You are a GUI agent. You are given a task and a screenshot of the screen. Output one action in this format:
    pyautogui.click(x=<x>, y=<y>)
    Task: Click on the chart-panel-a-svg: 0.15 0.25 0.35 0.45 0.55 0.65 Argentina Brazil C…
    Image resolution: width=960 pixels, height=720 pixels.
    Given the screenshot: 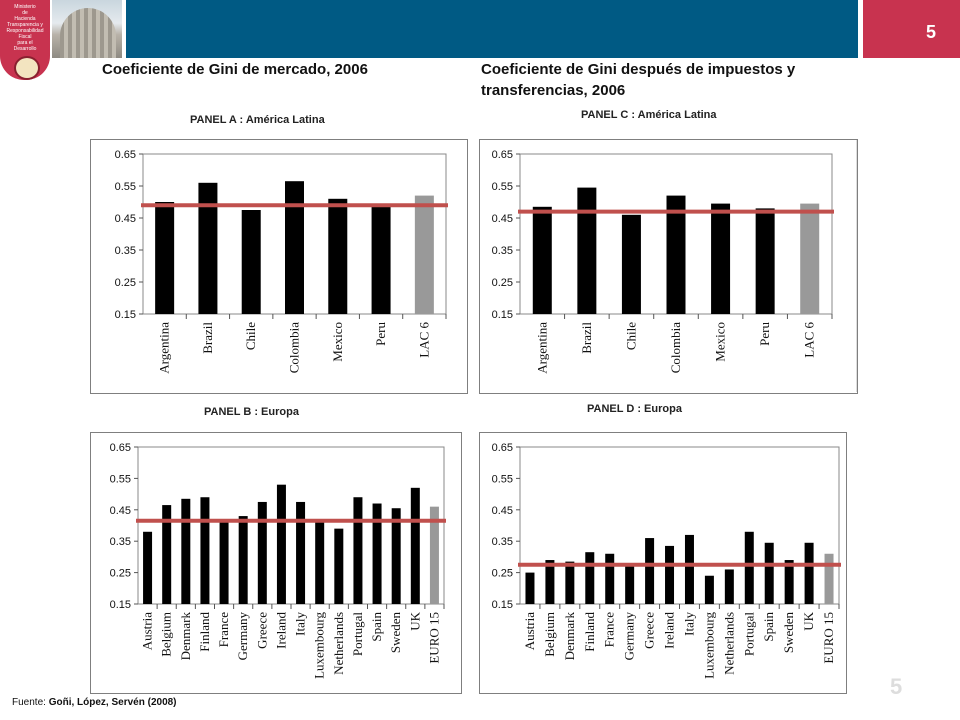 What is the action you would take?
    pyautogui.click(x=281, y=261)
    